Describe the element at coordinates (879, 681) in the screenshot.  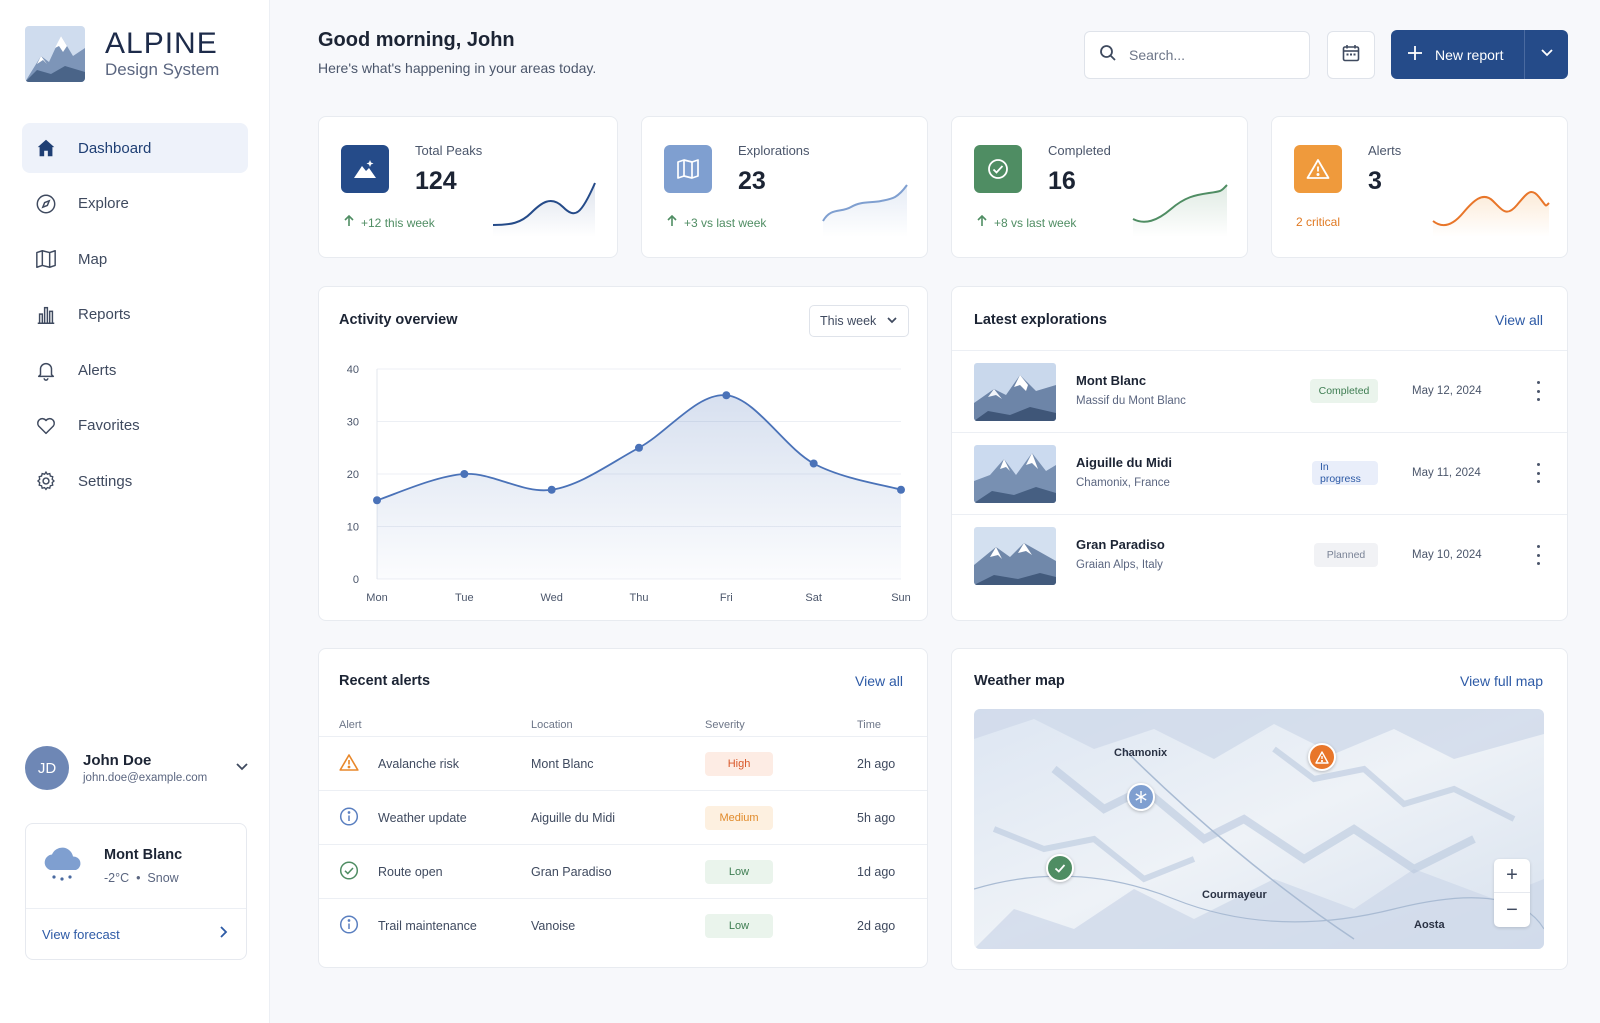
I see `view-all-alerts-link: View all` at that location.